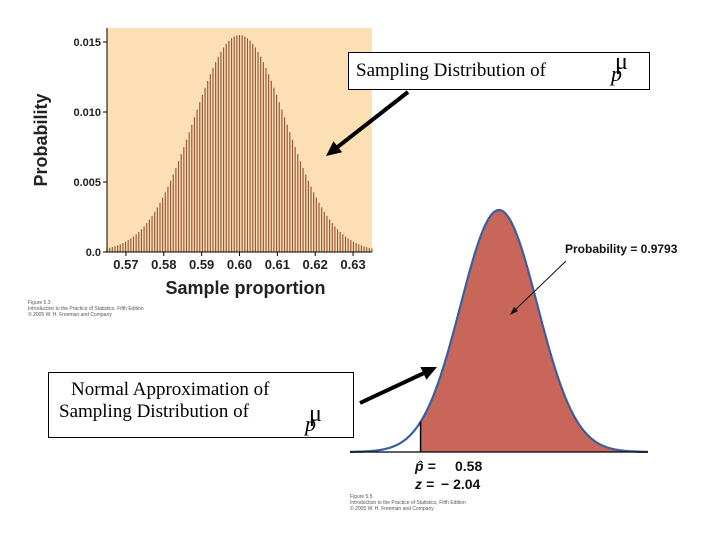 This screenshot has width=720, height=540. I want to click on p-glyph: p, so click(616, 73).